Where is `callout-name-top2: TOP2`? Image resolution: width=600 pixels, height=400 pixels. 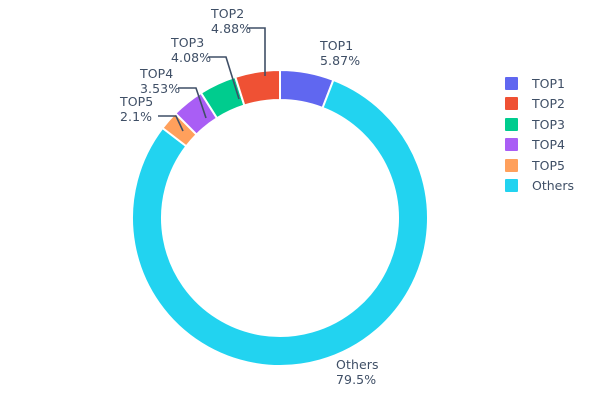
callout-name-top2: TOP2 is located at coordinates (228, 13).